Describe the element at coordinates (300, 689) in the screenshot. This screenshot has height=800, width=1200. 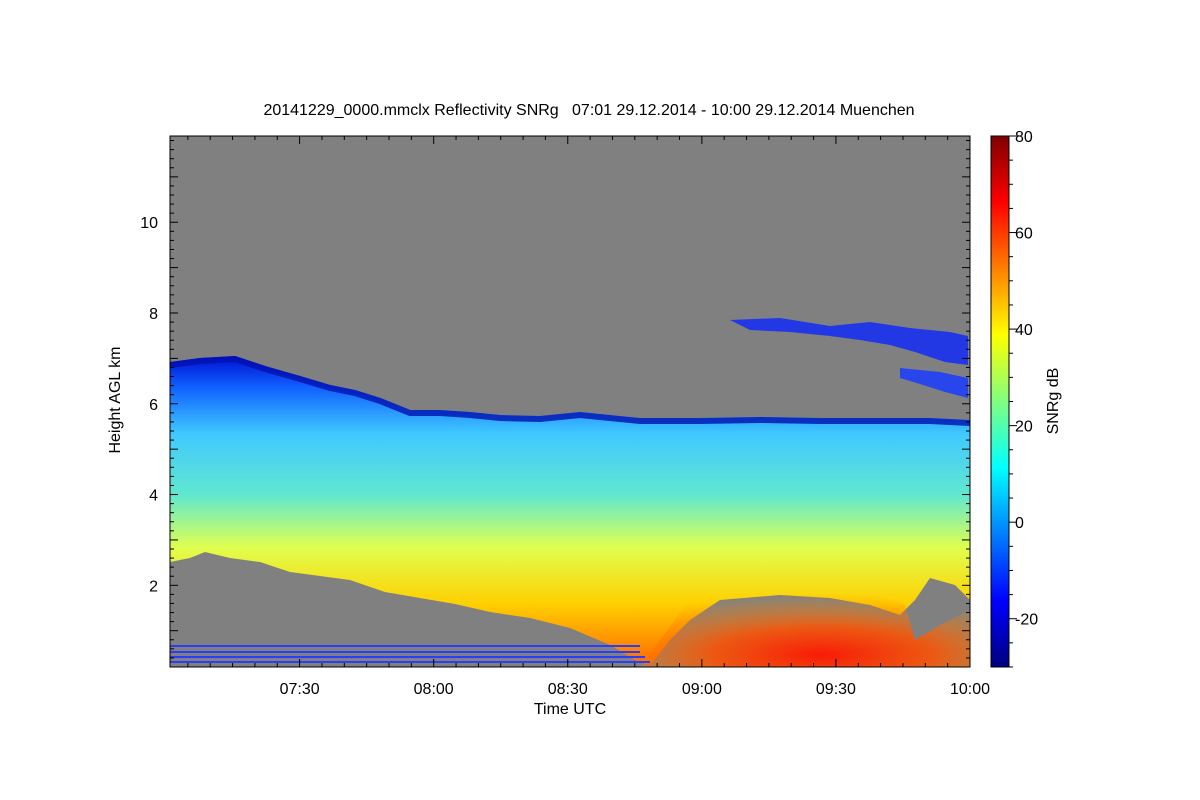
I see `x-tick-label: 07:30` at that location.